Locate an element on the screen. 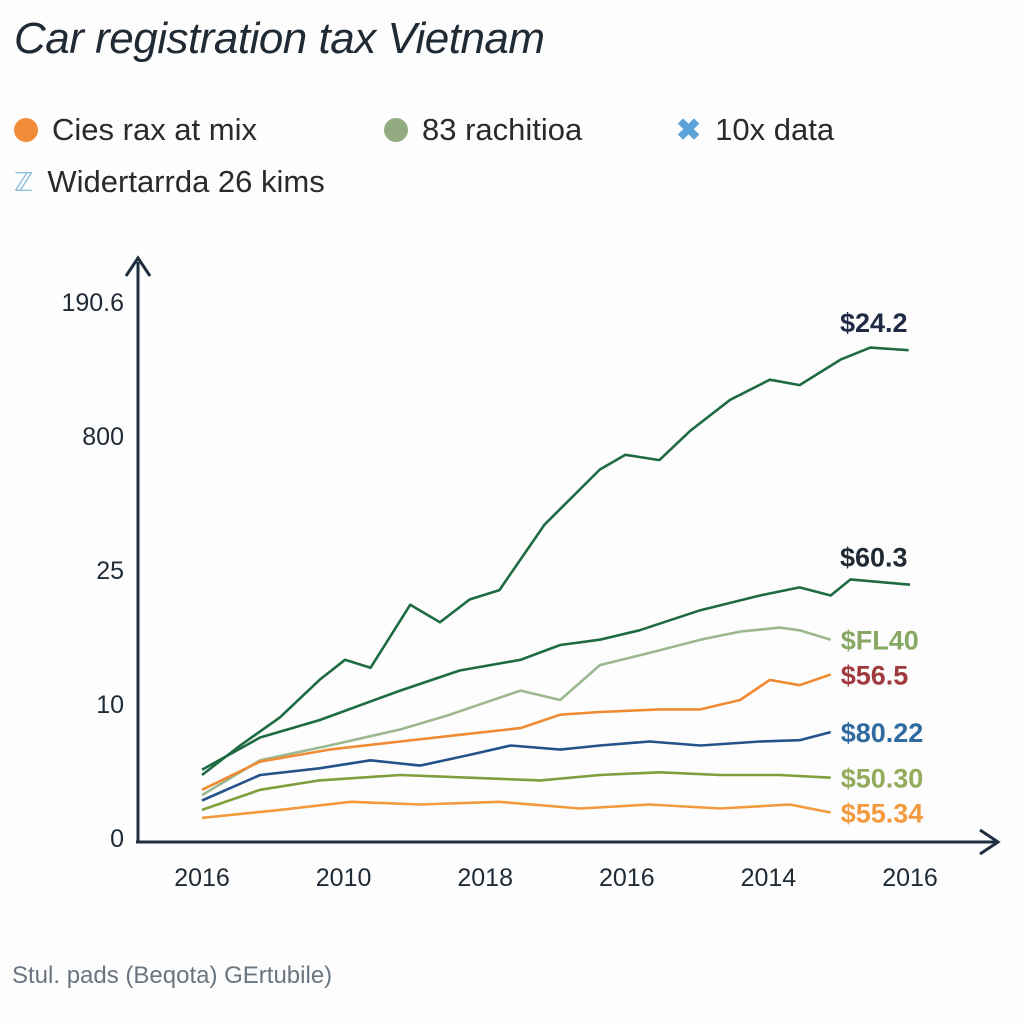 Image resolution: width=1024 pixels, height=1024 pixels. legend-item-2: 83 rachitioa is located at coordinates (483, 130).